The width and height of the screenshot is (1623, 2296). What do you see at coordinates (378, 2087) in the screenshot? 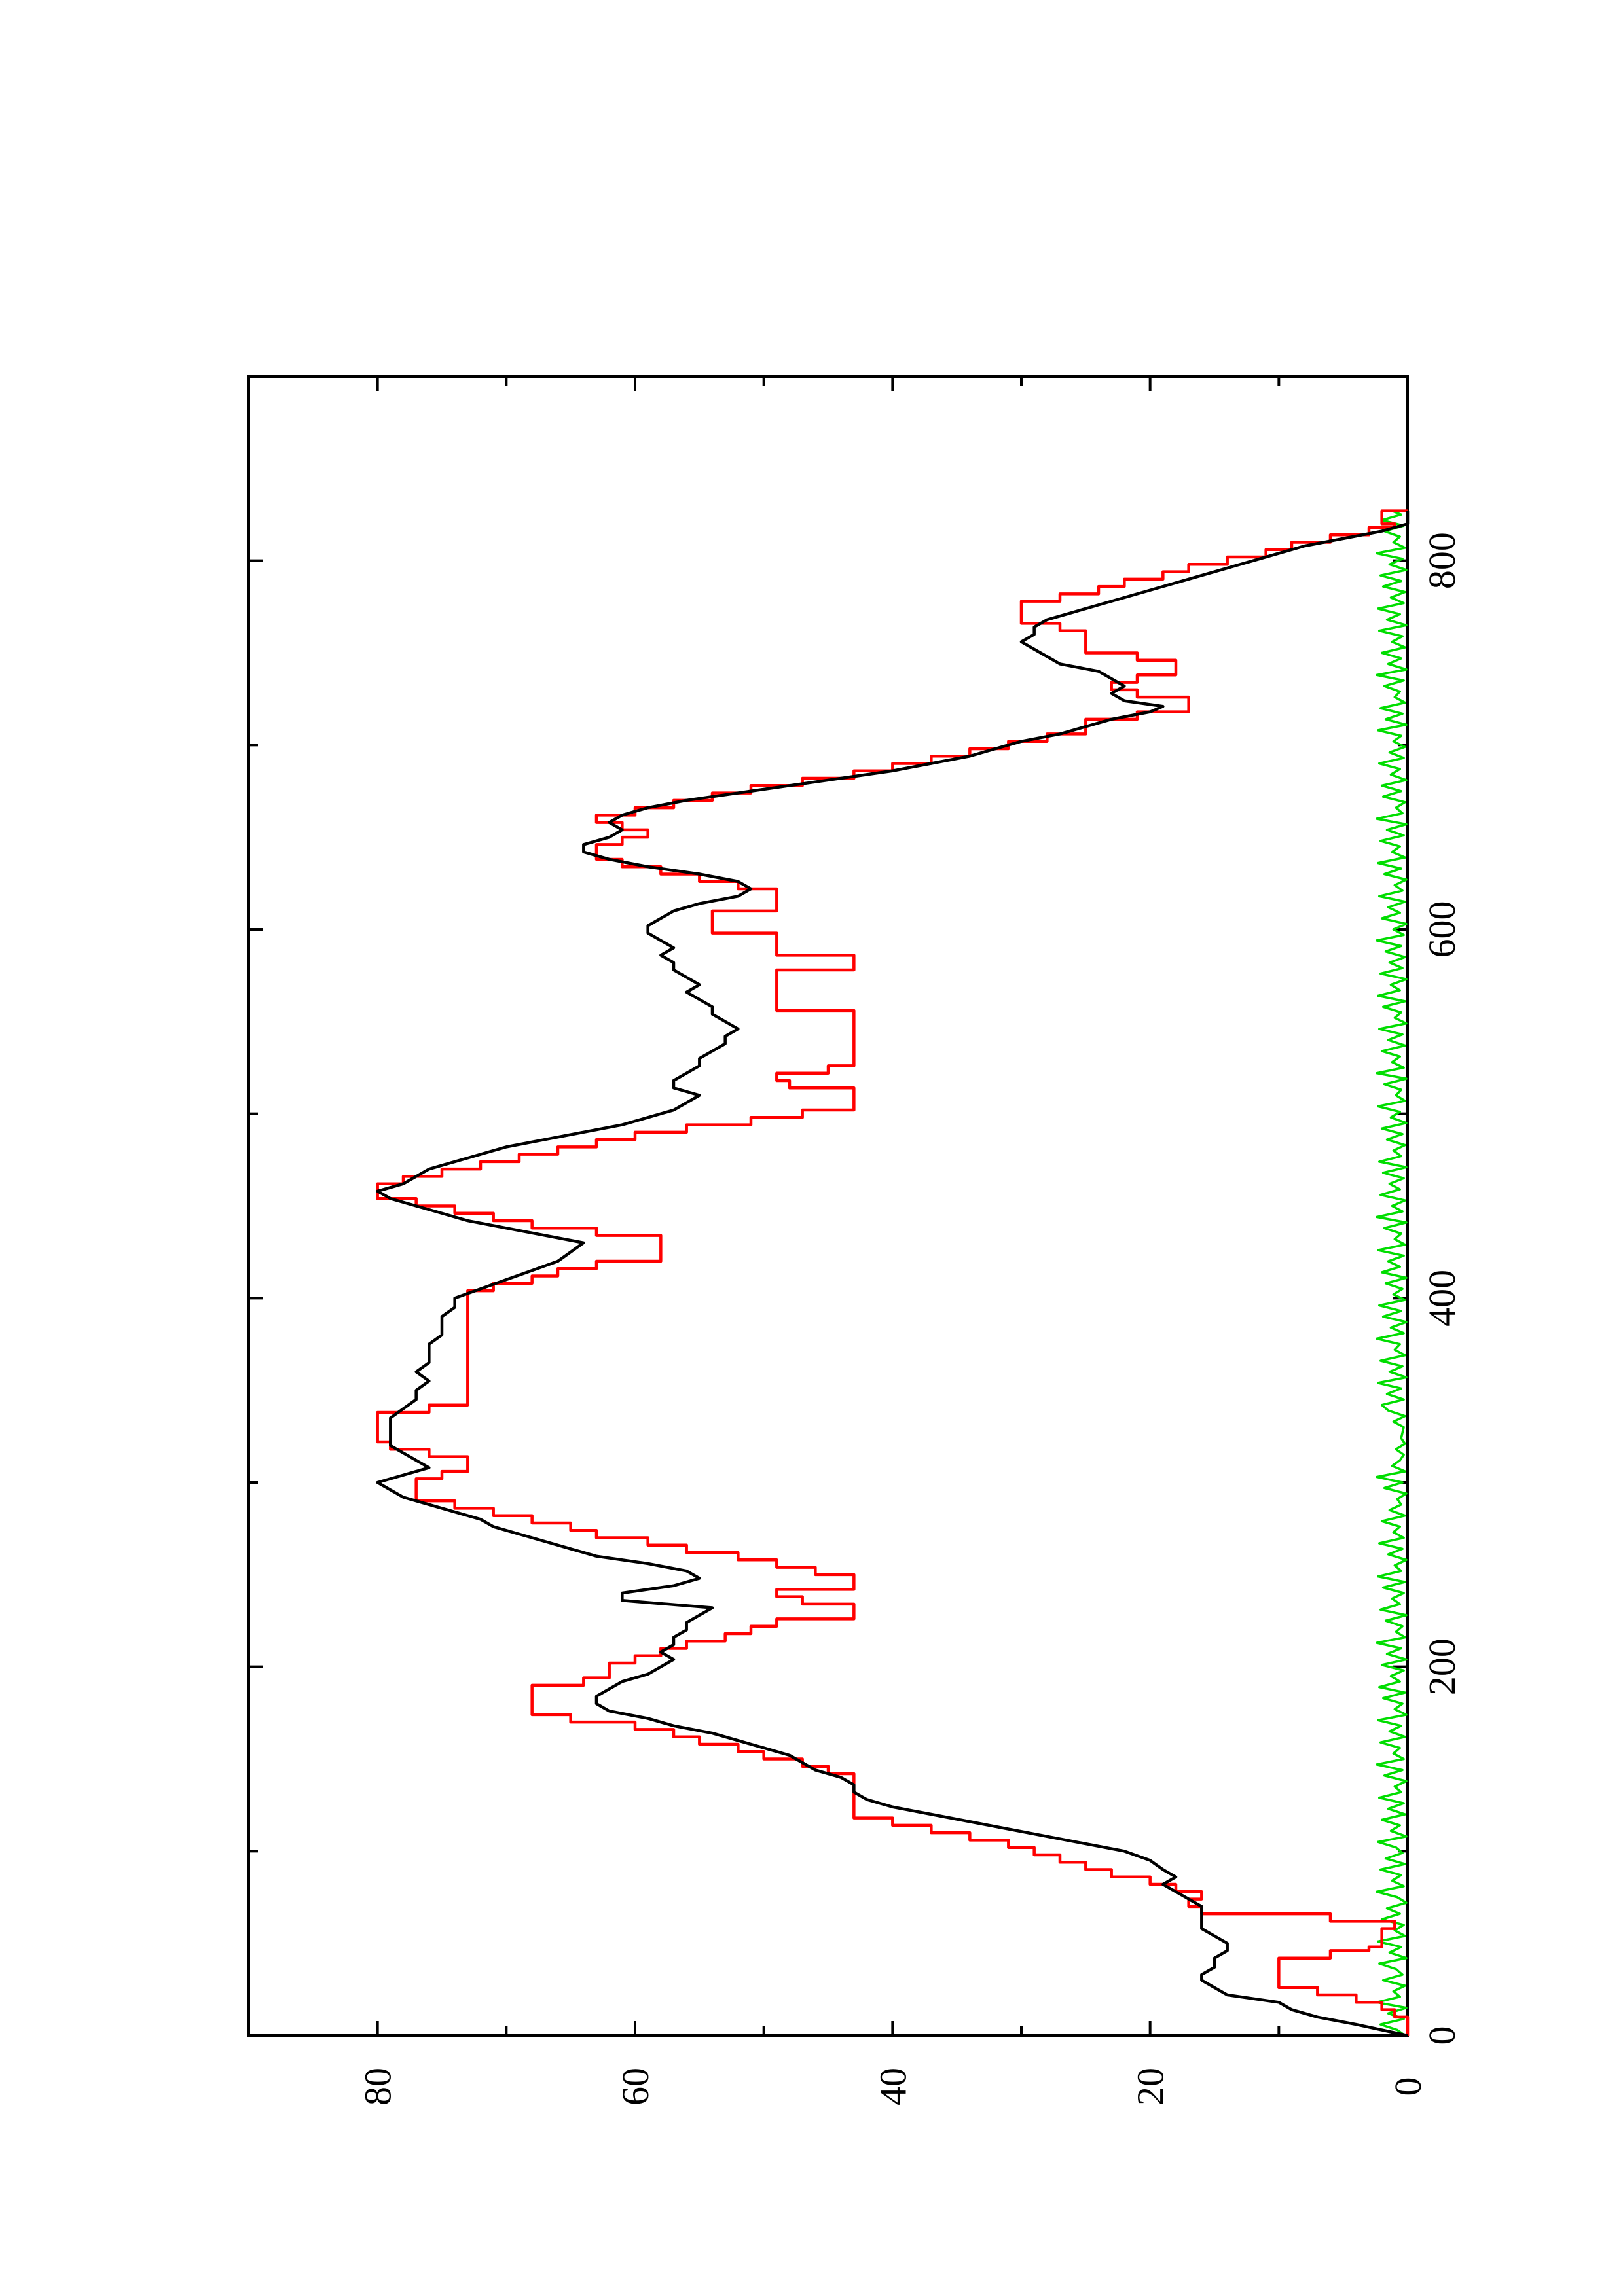
I see `y-tick-label: 80` at bounding box center [378, 2087].